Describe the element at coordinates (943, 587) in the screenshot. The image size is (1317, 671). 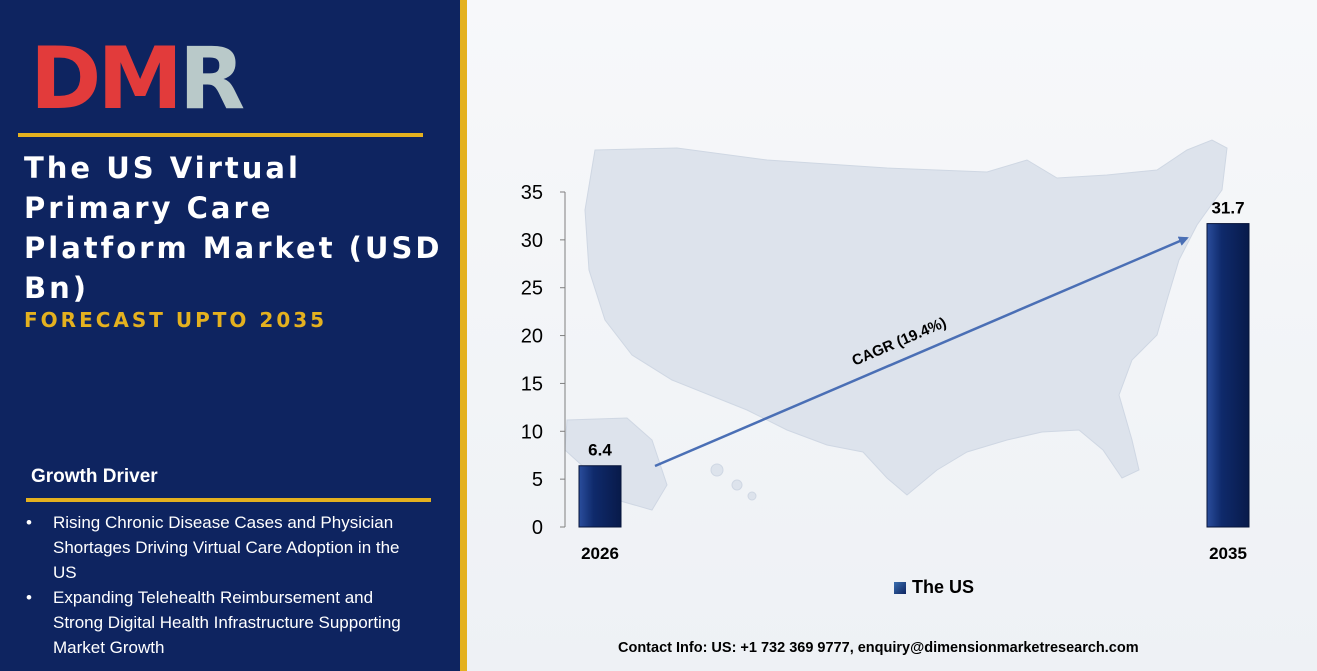
I see `legend-label: The US` at that location.